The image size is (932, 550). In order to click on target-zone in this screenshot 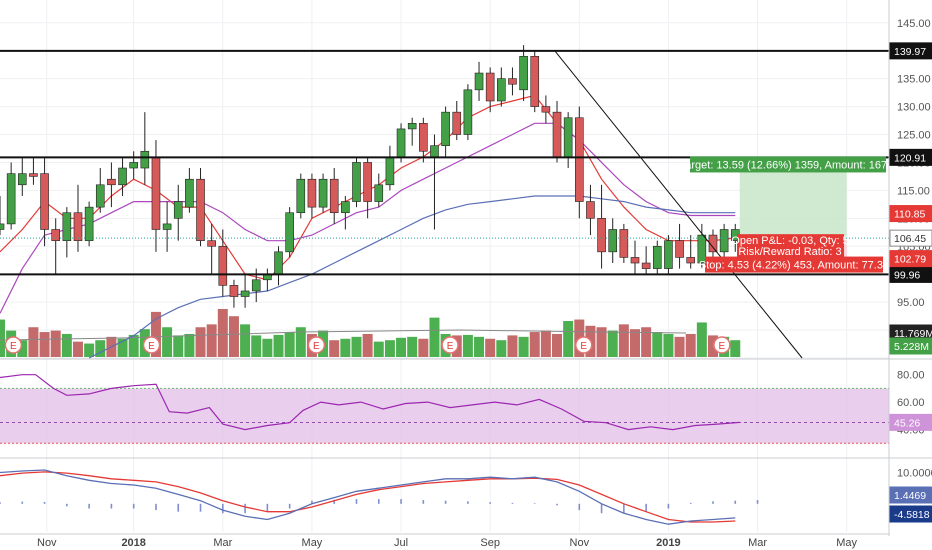, I will do `click(793, 200)`.